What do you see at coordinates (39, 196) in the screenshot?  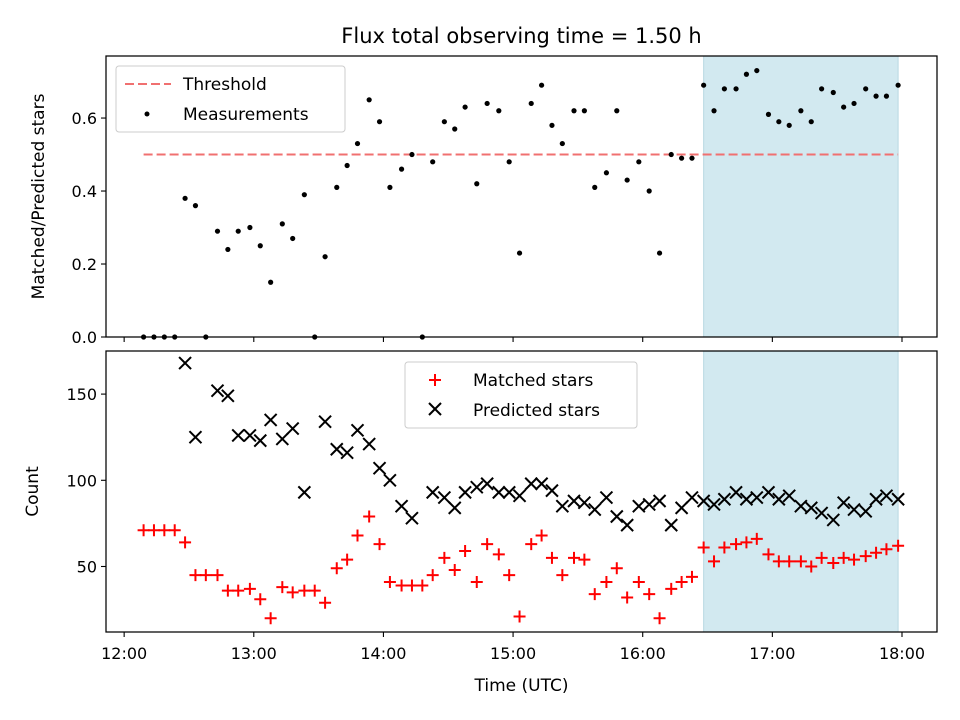 I see `ratio-y-label: Matched/Predicted stars` at bounding box center [39, 196].